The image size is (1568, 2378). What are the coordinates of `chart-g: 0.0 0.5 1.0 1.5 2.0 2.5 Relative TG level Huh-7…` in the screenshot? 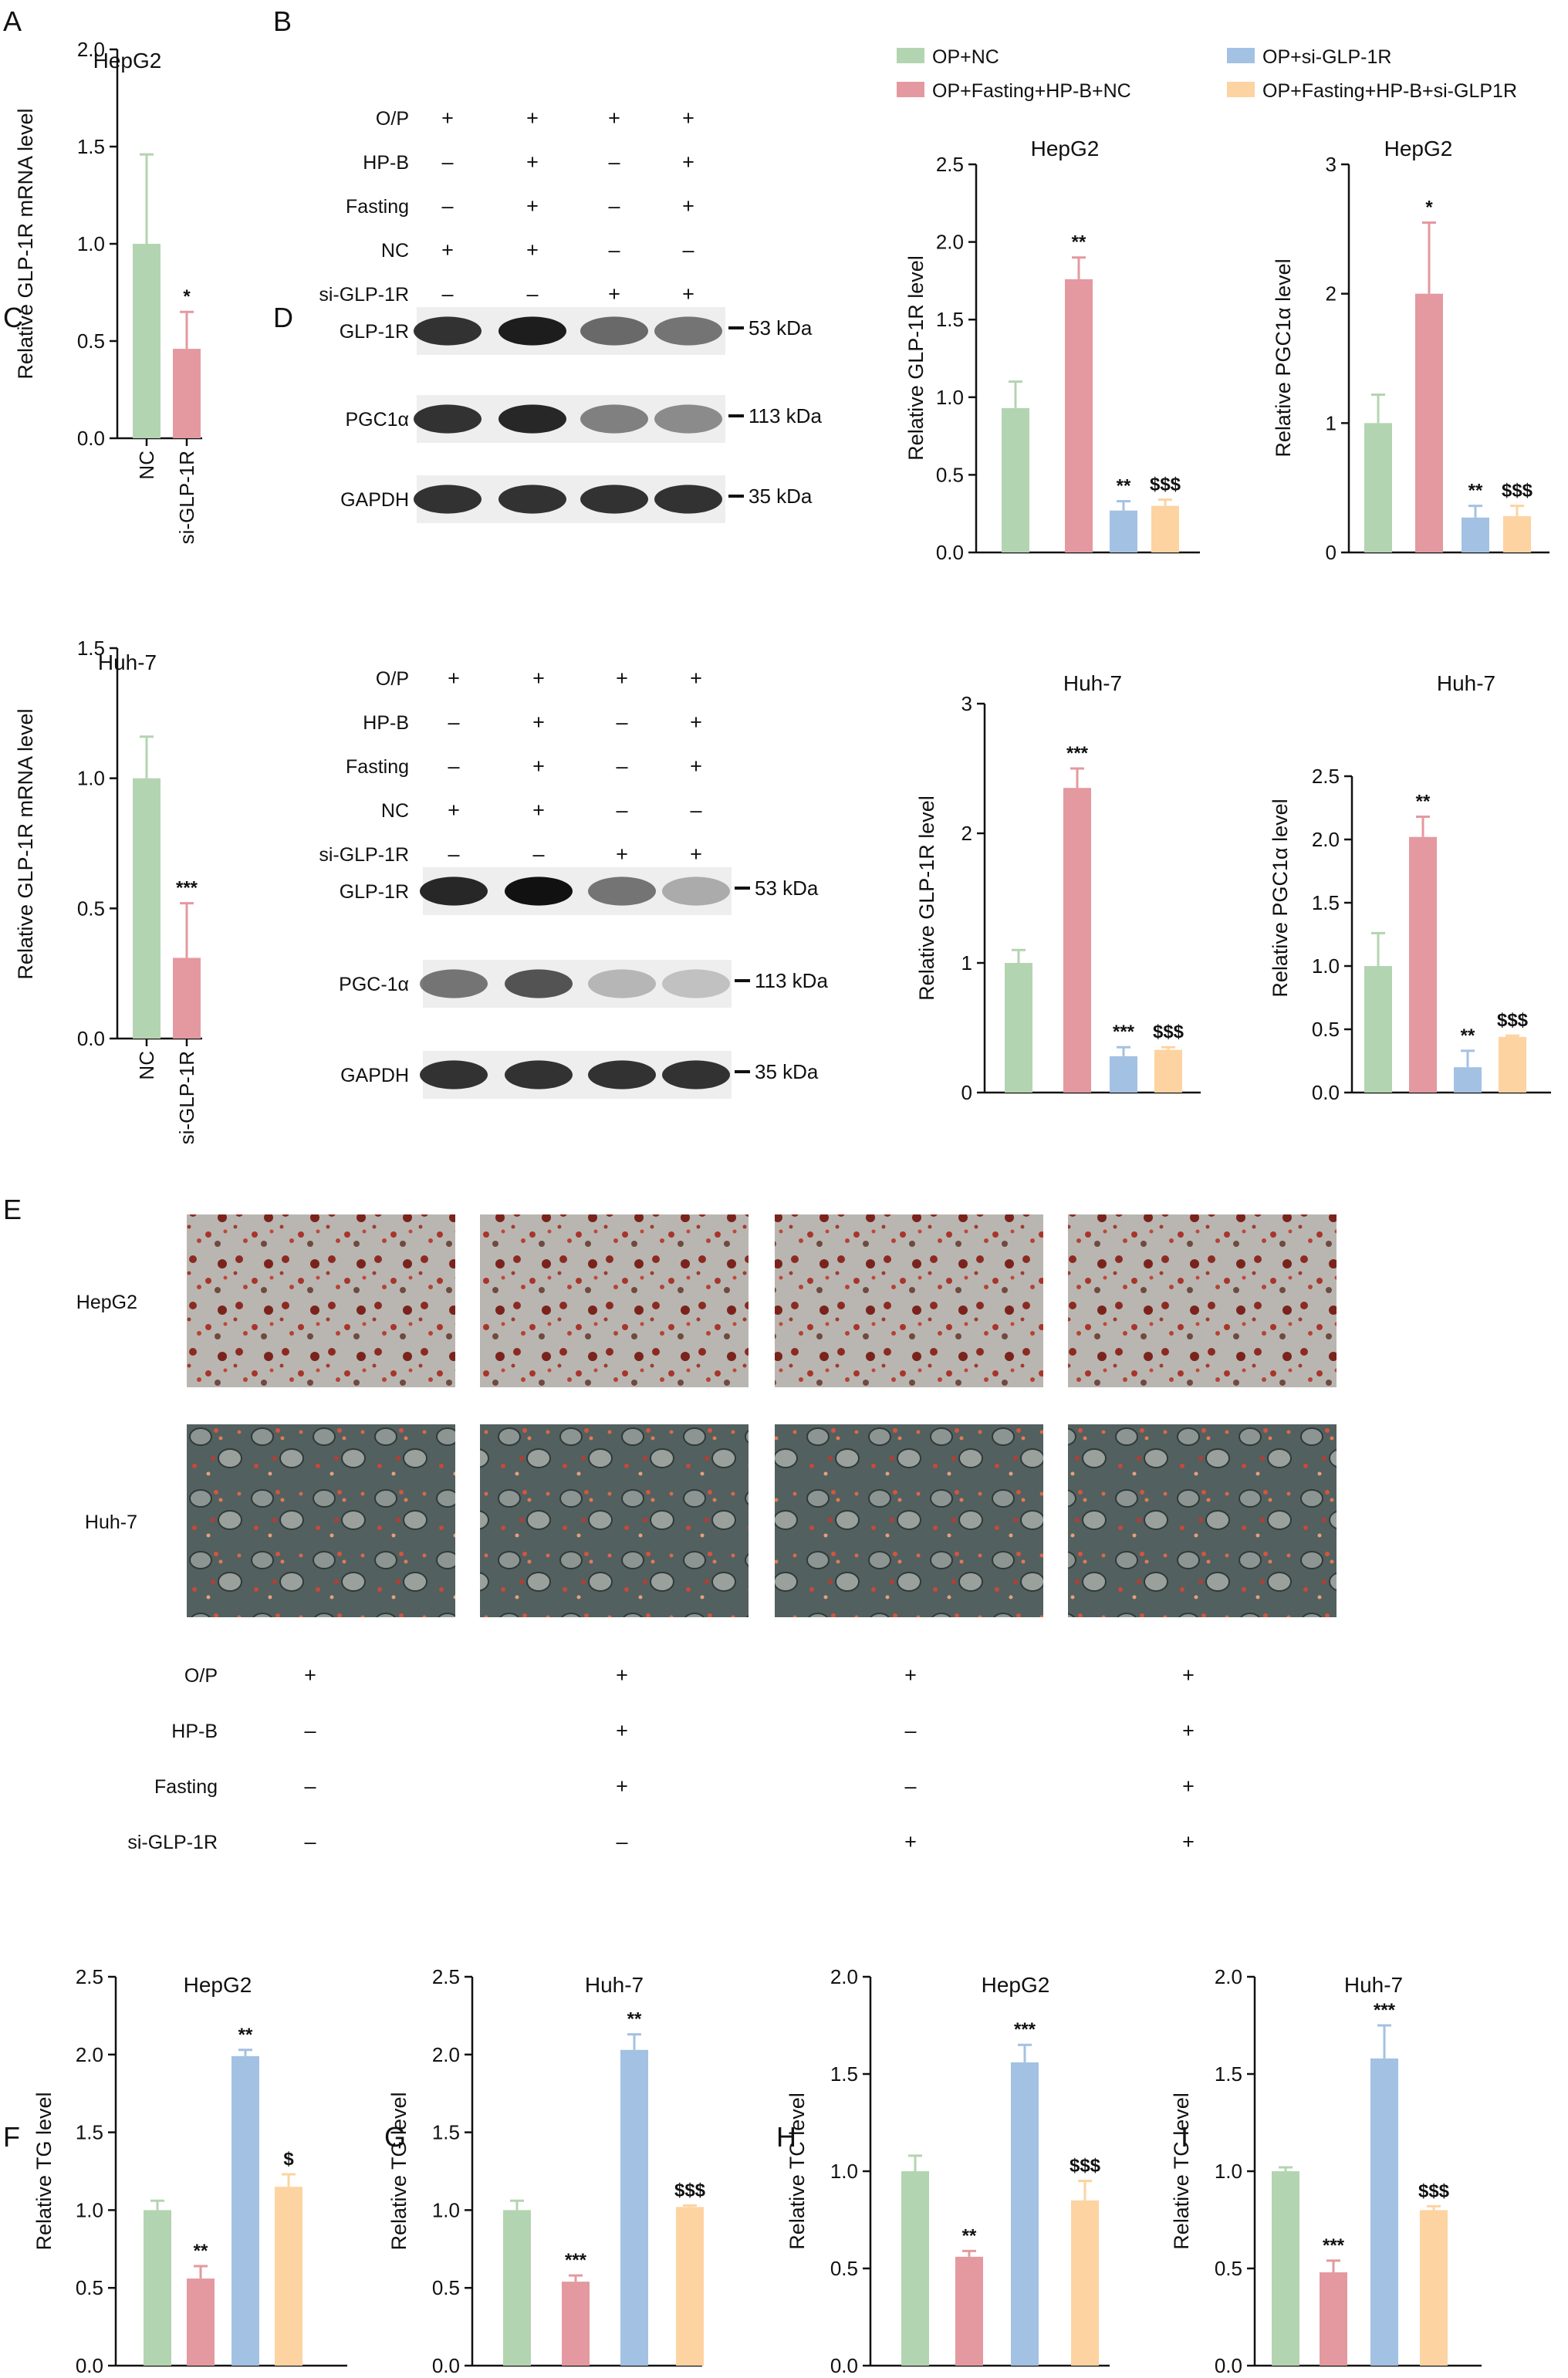 It's located at (546, 2171).